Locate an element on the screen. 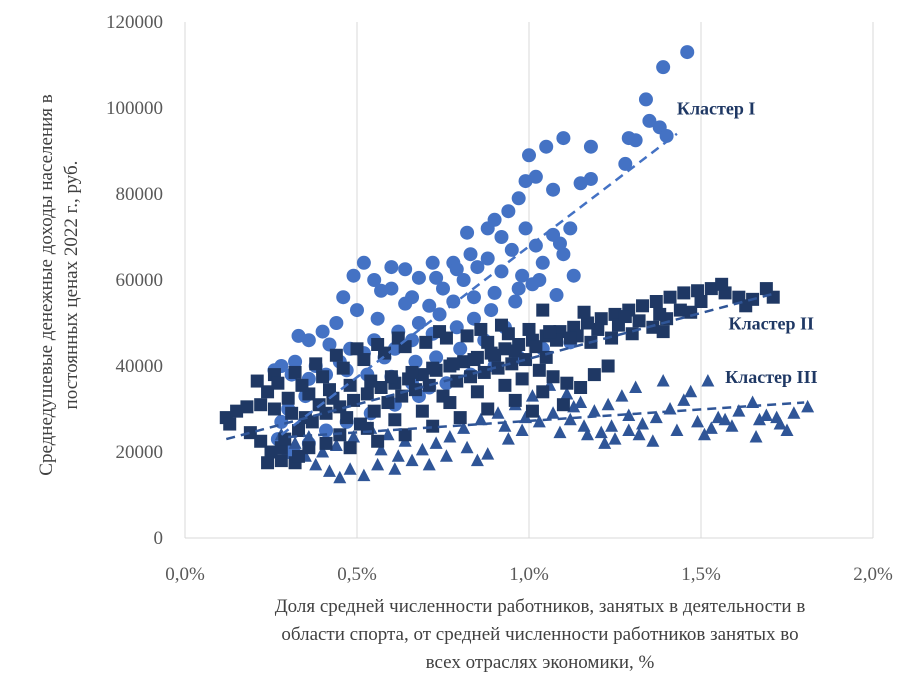 This screenshot has height=698, width=923. y-tick-label: 20000 is located at coordinates (140, 452).